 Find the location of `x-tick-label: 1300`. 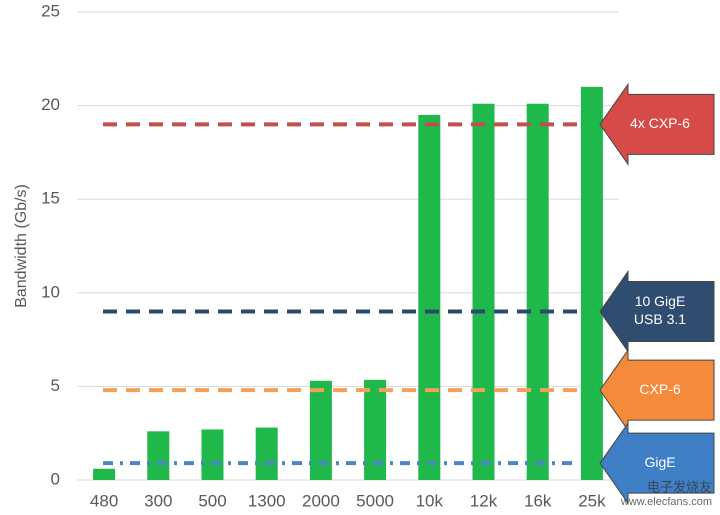

x-tick-label: 1300 is located at coordinates (267, 500).